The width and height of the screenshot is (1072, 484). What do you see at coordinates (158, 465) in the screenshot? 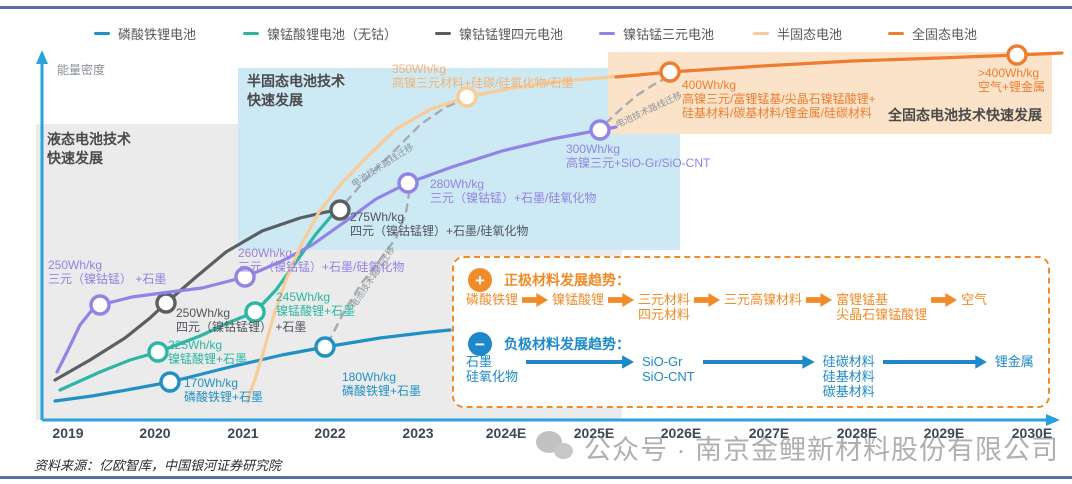
I see `source-note: 资料来源：亿欧智库，中国银河证券研究院` at bounding box center [158, 465].